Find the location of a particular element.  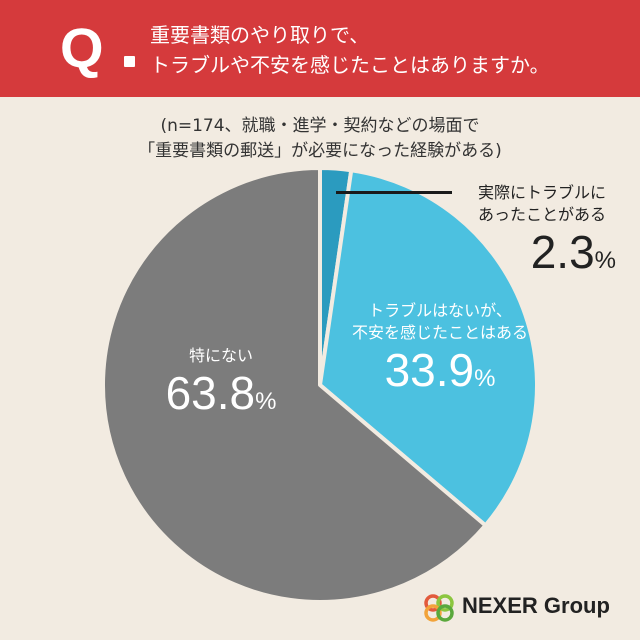

note-line-2: 「重要書類の郵送」が必要になった経験がある) is located at coordinates (320, 151).